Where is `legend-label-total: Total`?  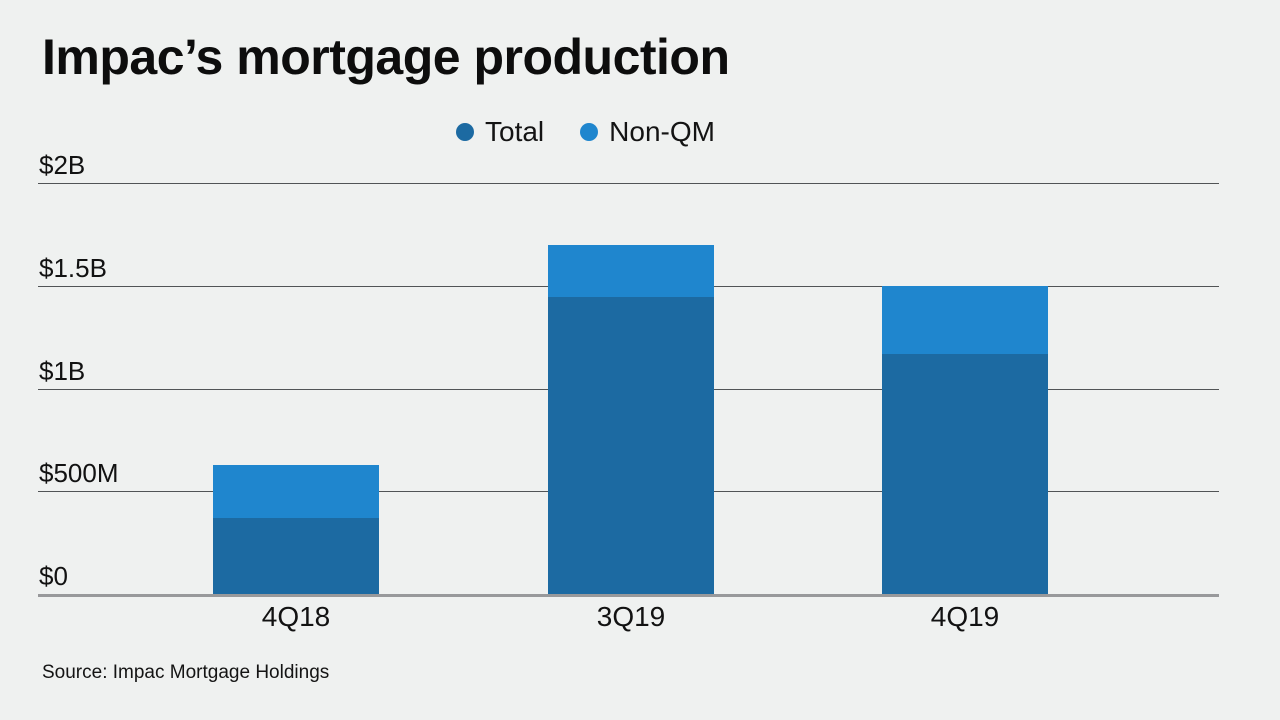 legend-label-total: Total is located at coordinates (515, 131).